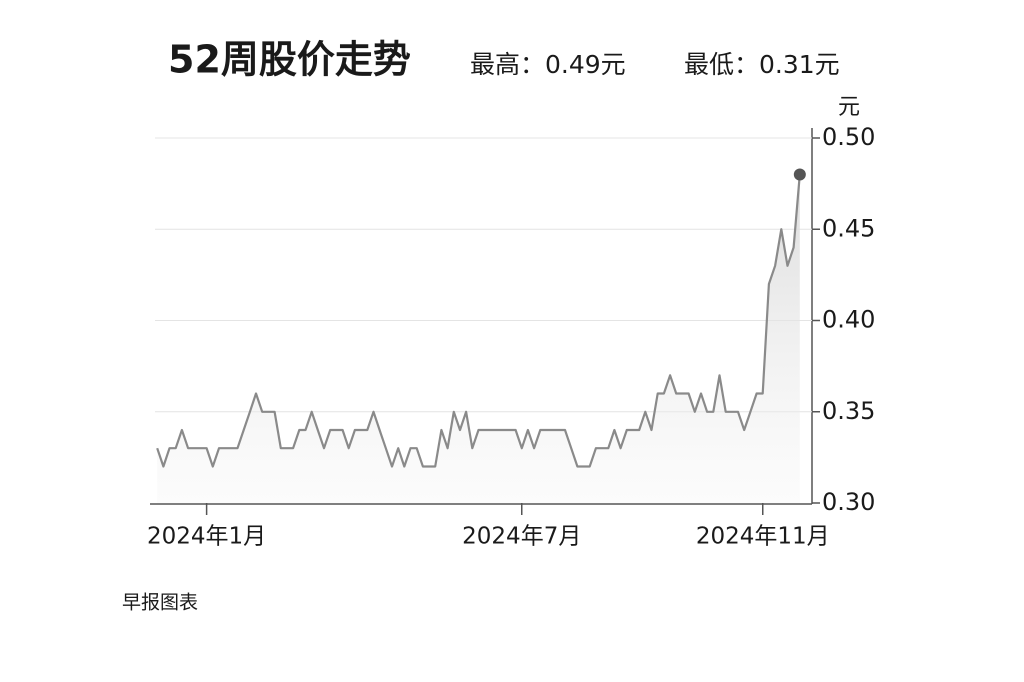 The height and width of the screenshot is (682, 1024). What do you see at coordinates (848, 228) in the screenshot?
I see `y-tick-label: 0.45` at bounding box center [848, 228].